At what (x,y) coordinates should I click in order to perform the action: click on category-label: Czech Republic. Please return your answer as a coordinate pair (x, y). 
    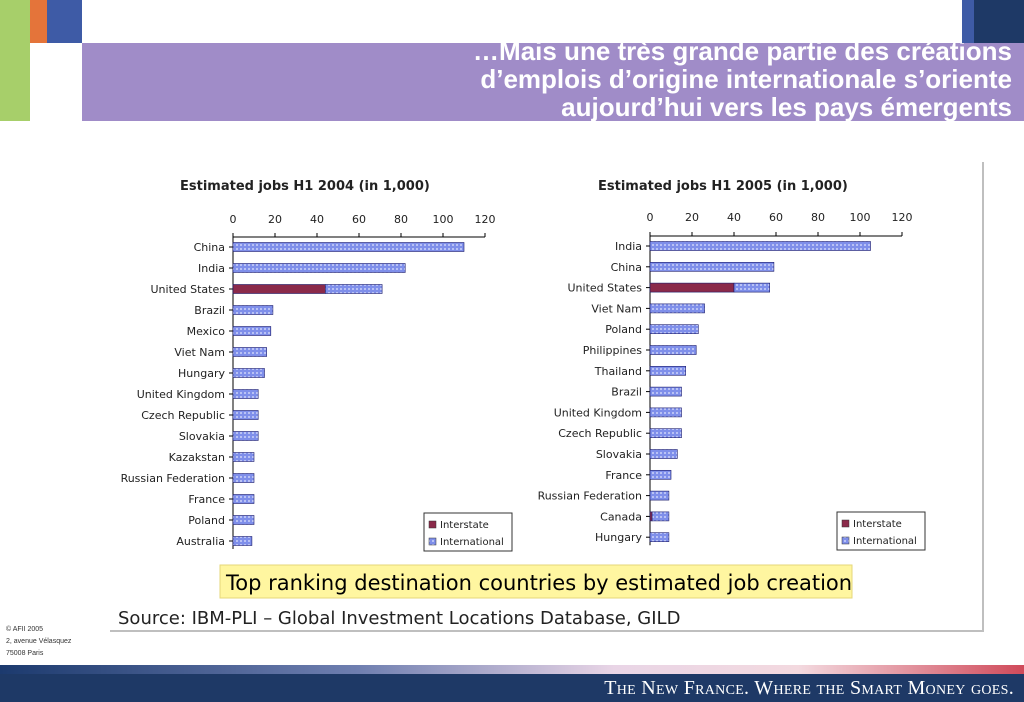
    Looking at the image, I should click on (600, 433).